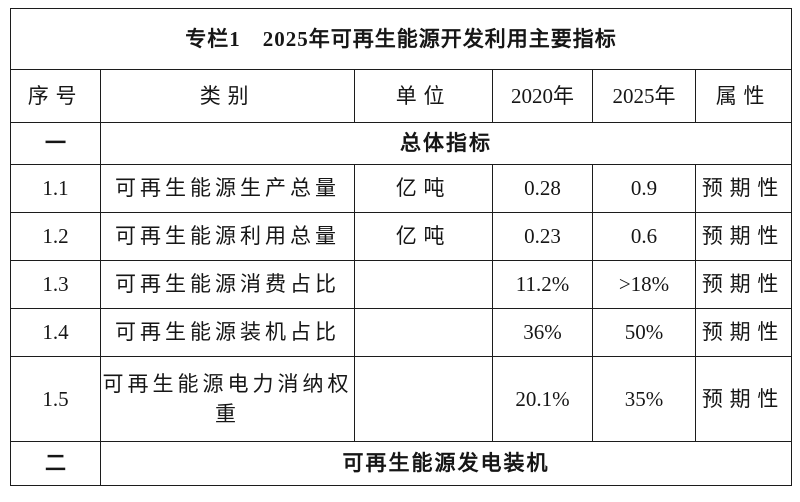  I want to click on section-label: 总体指标, so click(446, 143).